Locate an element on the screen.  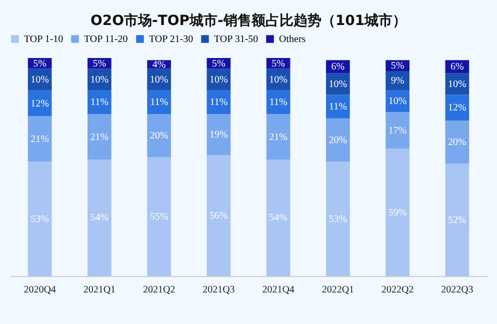
x-tick-label: 2022Q3 is located at coordinates (457, 290).